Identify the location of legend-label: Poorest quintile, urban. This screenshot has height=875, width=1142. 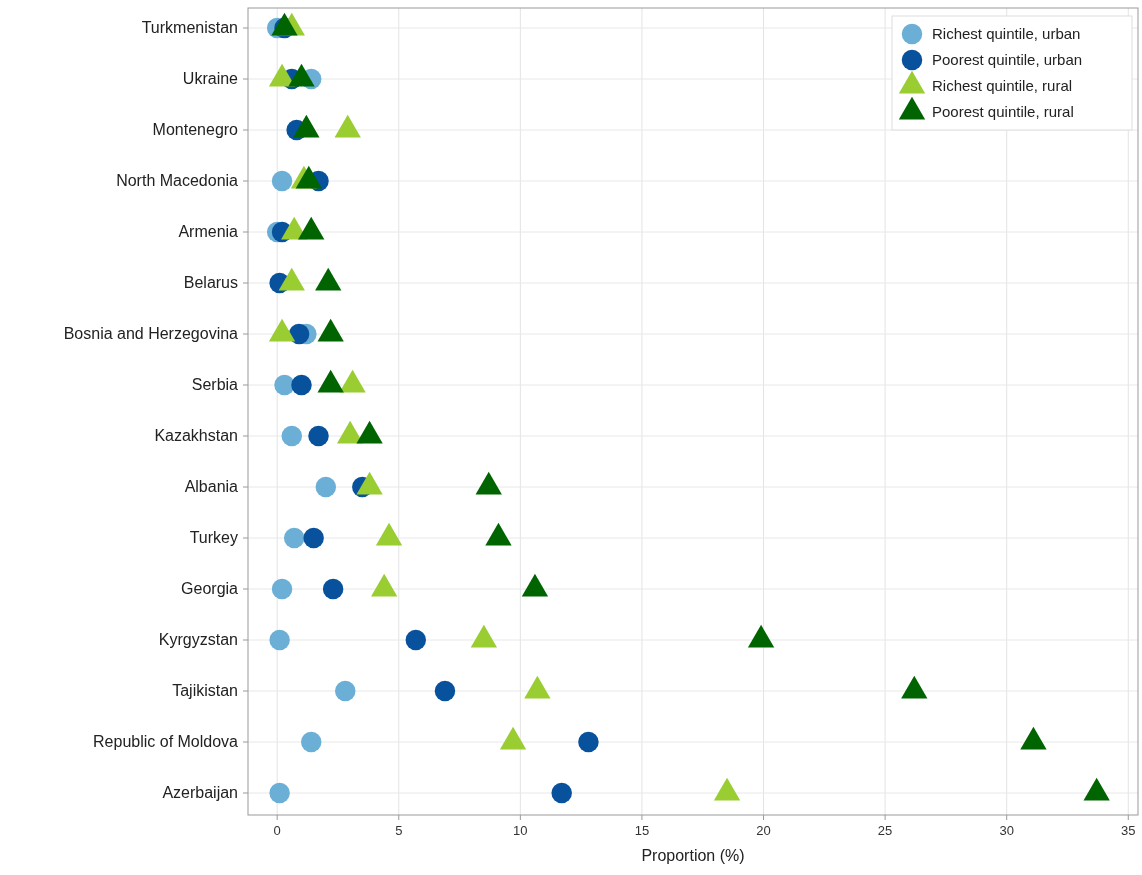
(1007, 59).